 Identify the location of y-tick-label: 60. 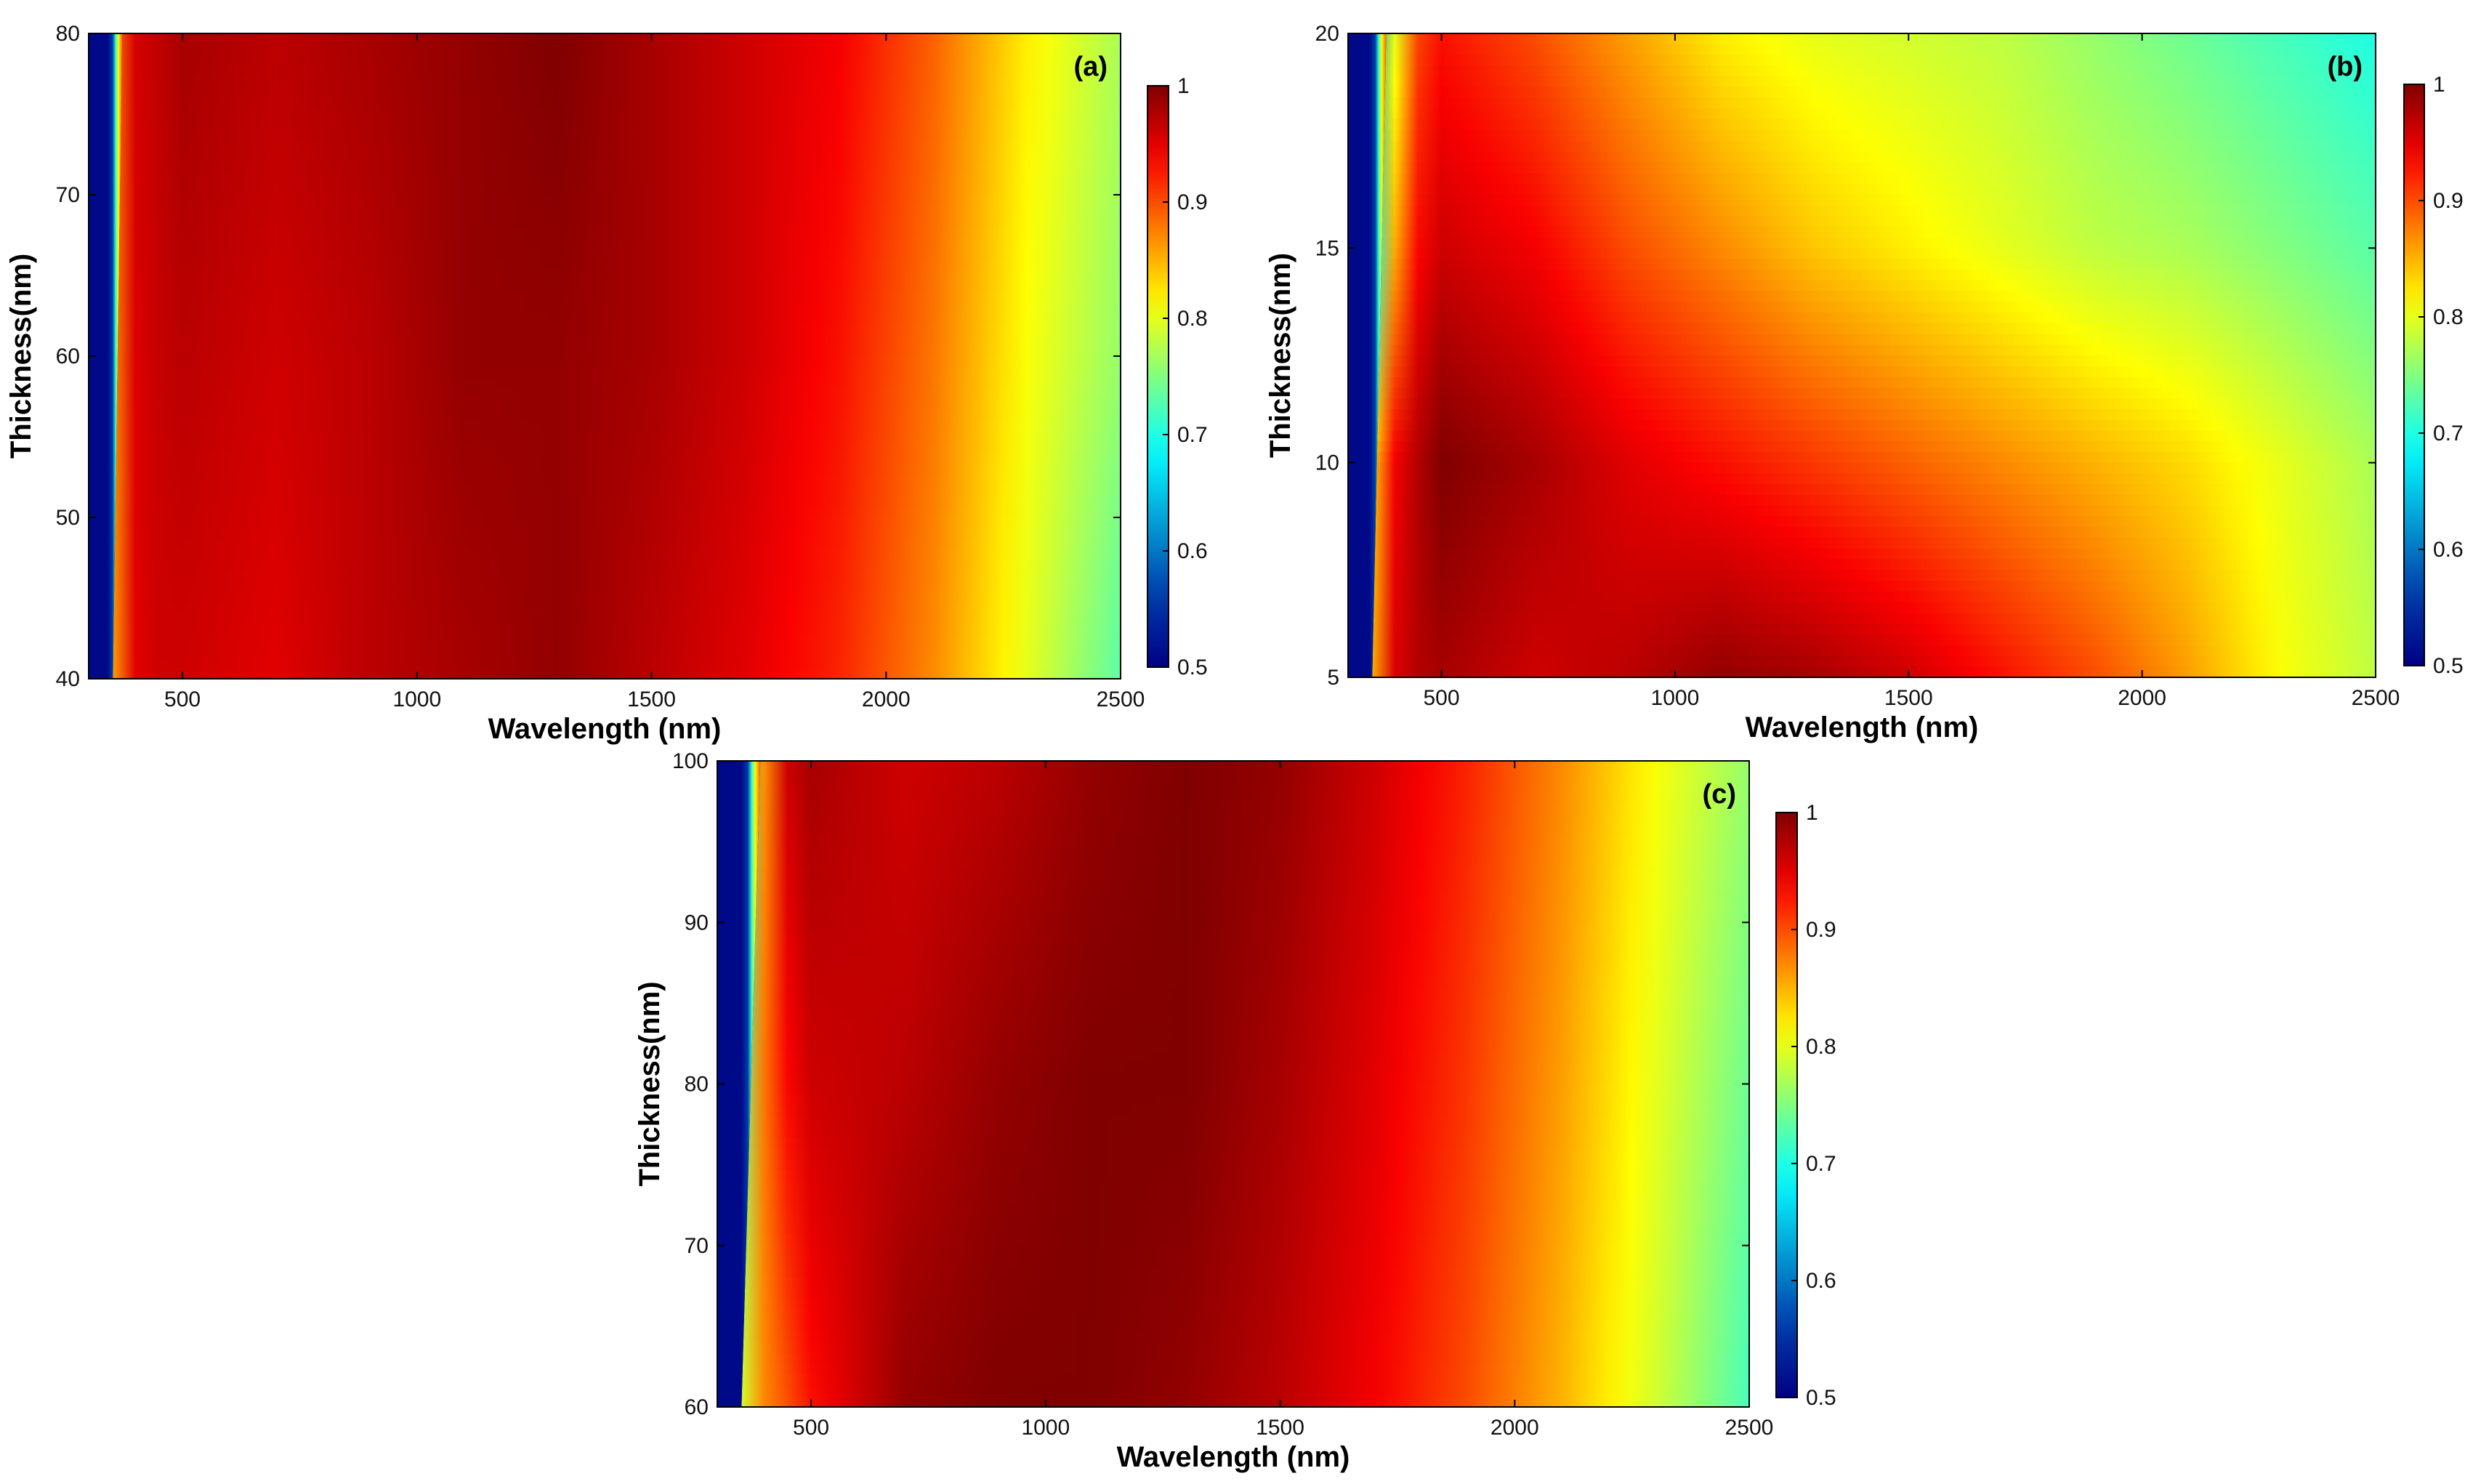
(68, 356).